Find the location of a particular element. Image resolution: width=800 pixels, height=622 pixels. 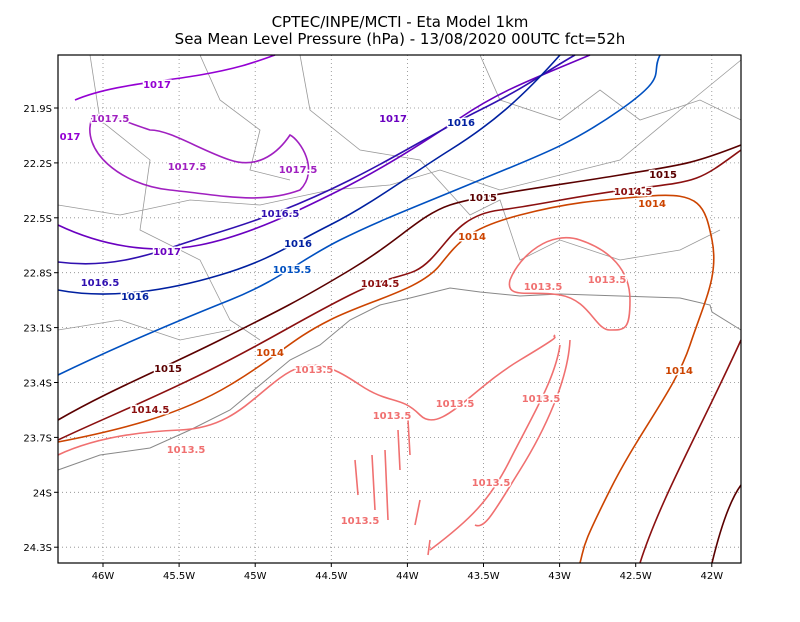

lon-label: 46W is located at coordinates (103, 576).